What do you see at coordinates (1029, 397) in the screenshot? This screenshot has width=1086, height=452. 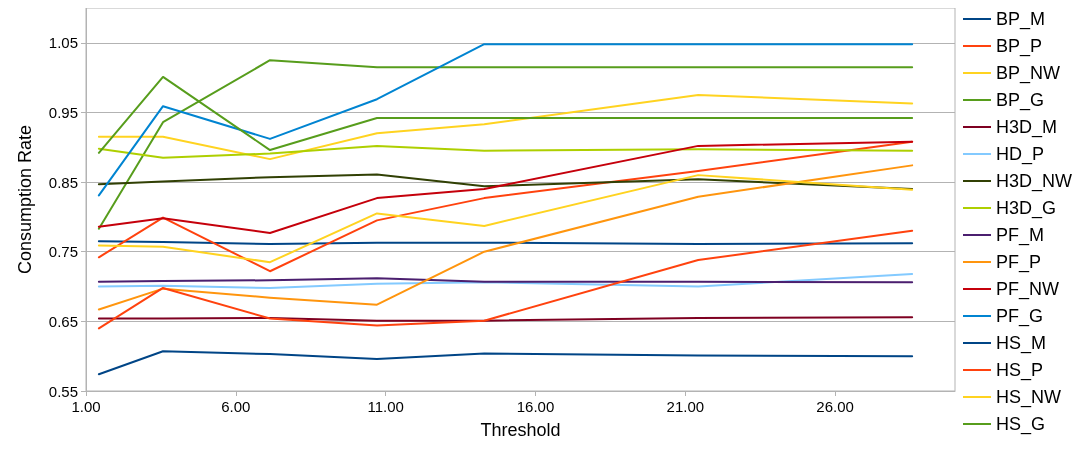 I see `legend-label: HS_NW` at bounding box center [1029, 397].